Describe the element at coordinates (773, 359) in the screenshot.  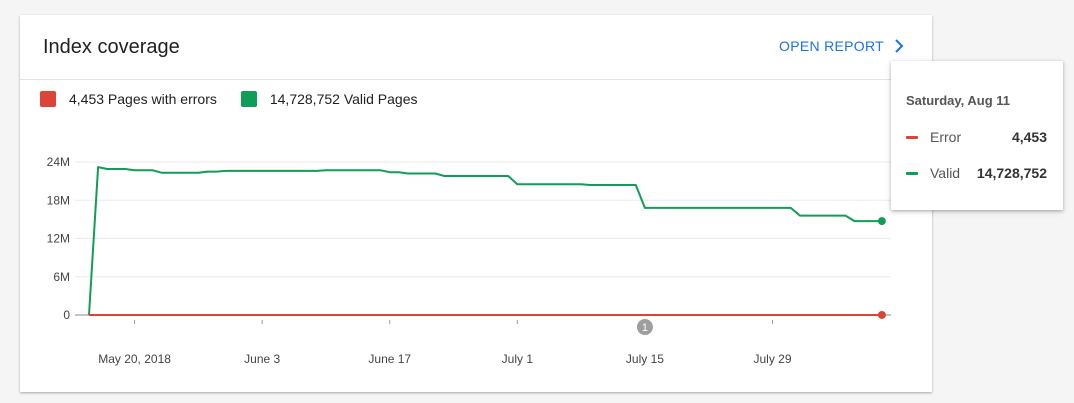
I see `x-tick-label: July 29` at that location.